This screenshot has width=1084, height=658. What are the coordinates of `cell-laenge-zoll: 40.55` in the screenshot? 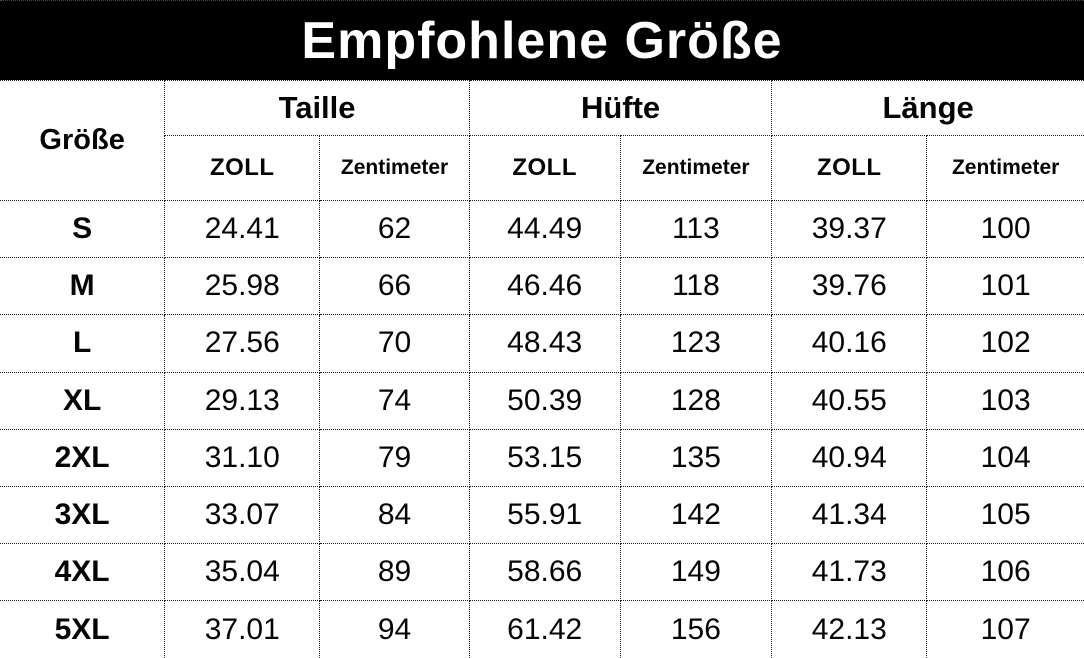 It's located at (849, 400).